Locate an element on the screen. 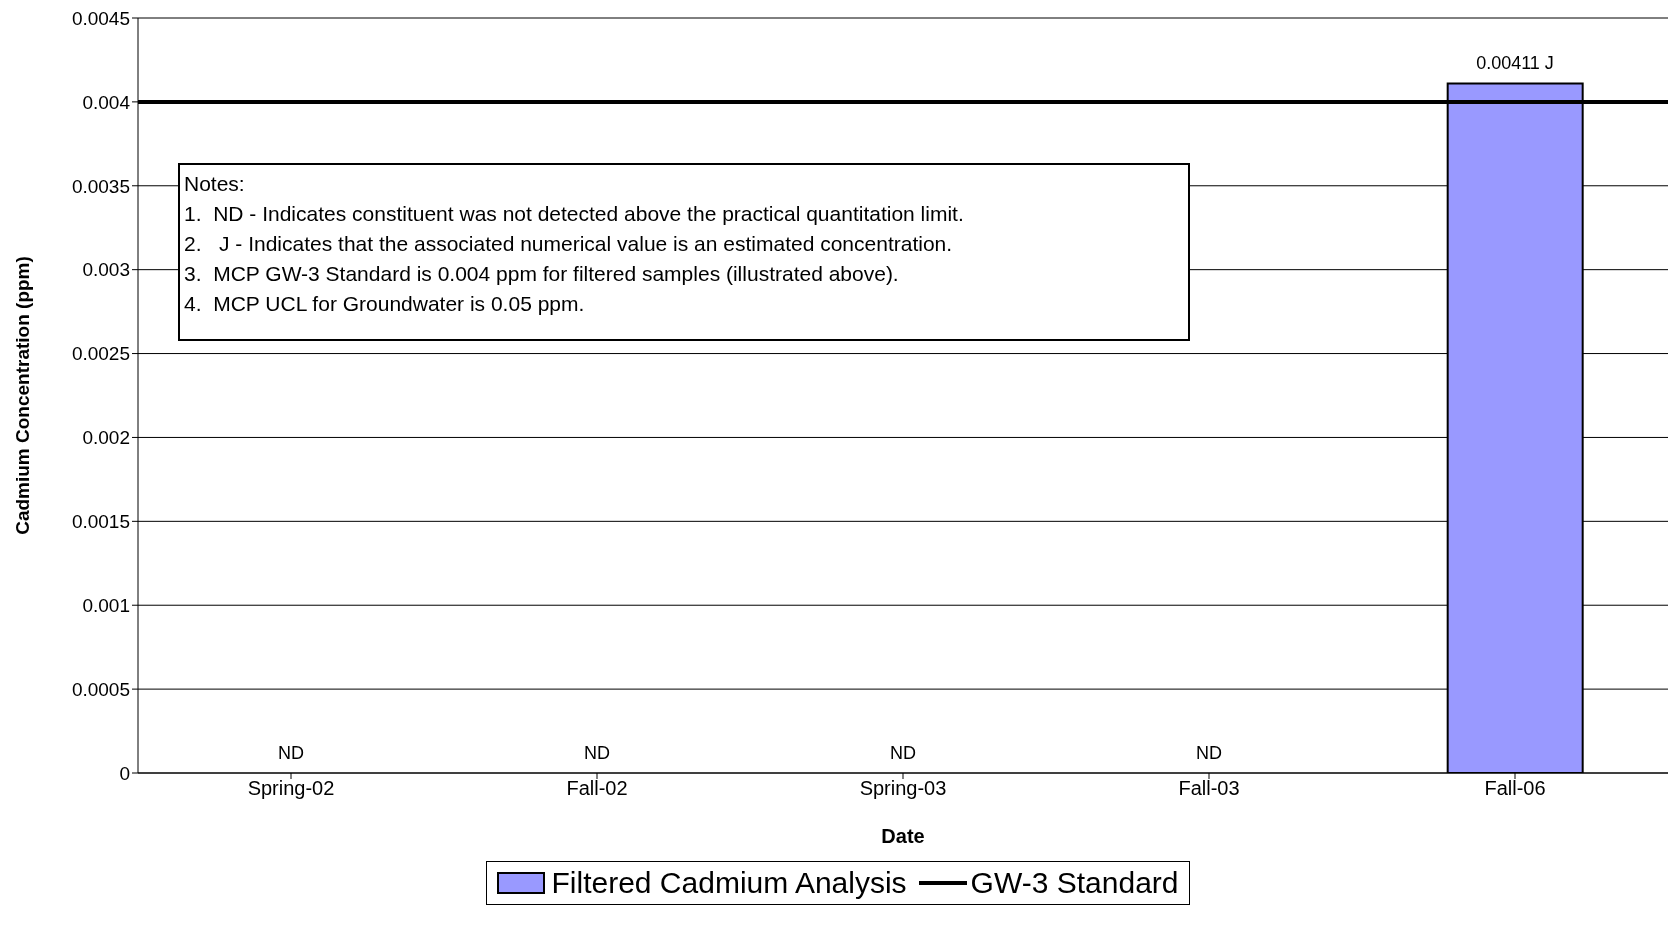 The height and width of the screenshot is (931, 1678). y-tick-label: 0.002 is located at coordinates (106, 438).